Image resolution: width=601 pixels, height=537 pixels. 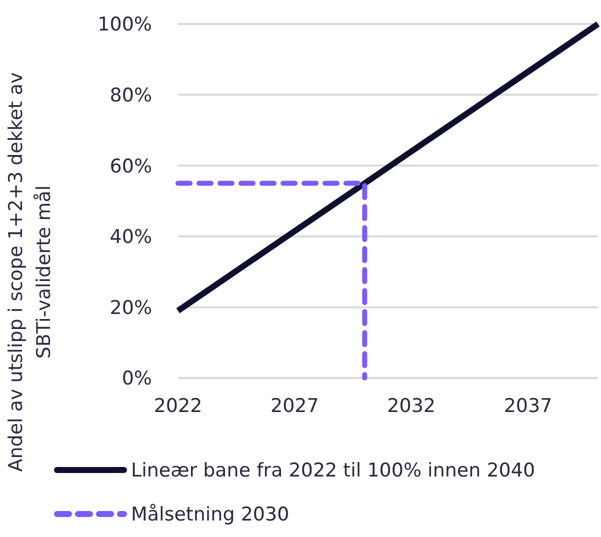 I want to click on x-tick-label: 2022, so click(x=178, y=406).